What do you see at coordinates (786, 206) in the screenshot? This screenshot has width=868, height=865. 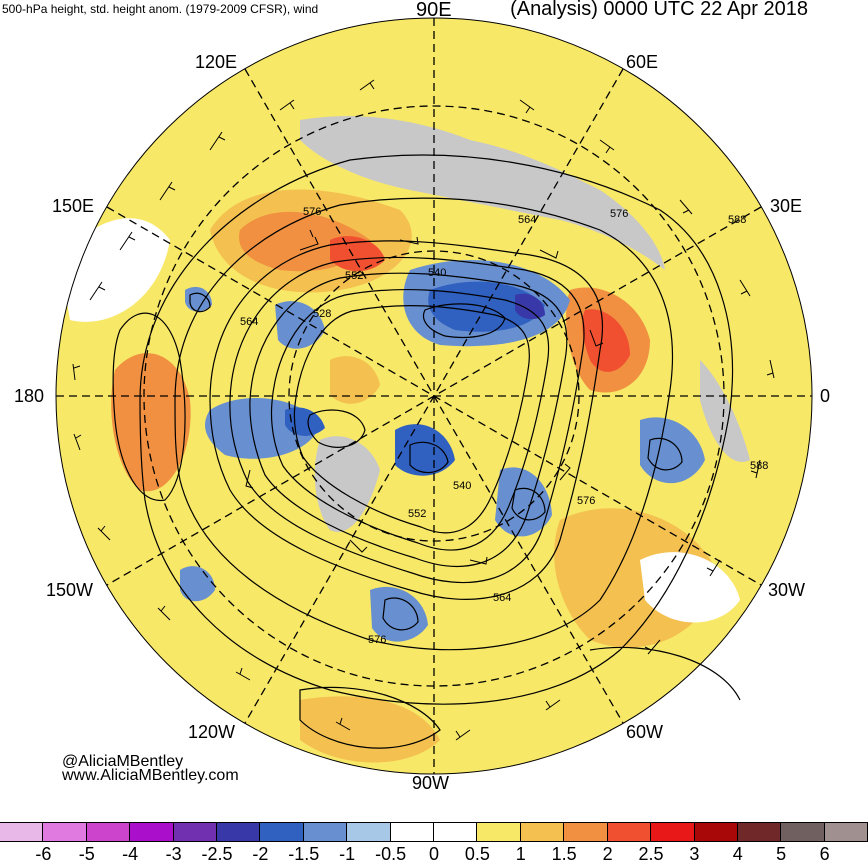 I see `lon-label-30e: 30E` at bounding box center [786, 206].